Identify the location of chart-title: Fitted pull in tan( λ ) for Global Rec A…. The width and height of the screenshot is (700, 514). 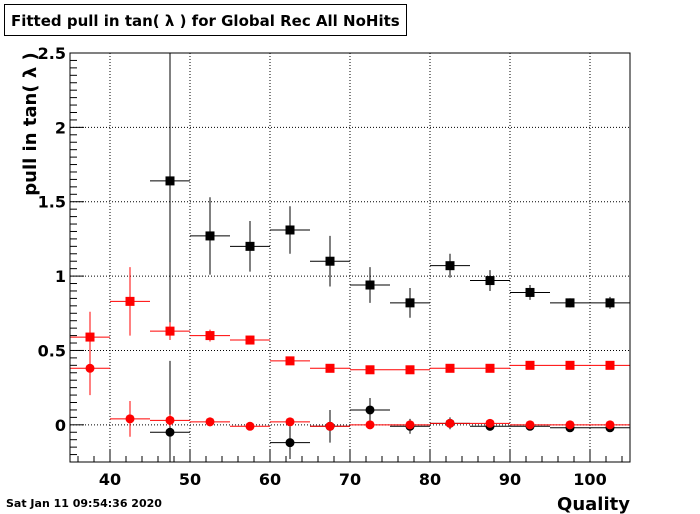
(205, 20).